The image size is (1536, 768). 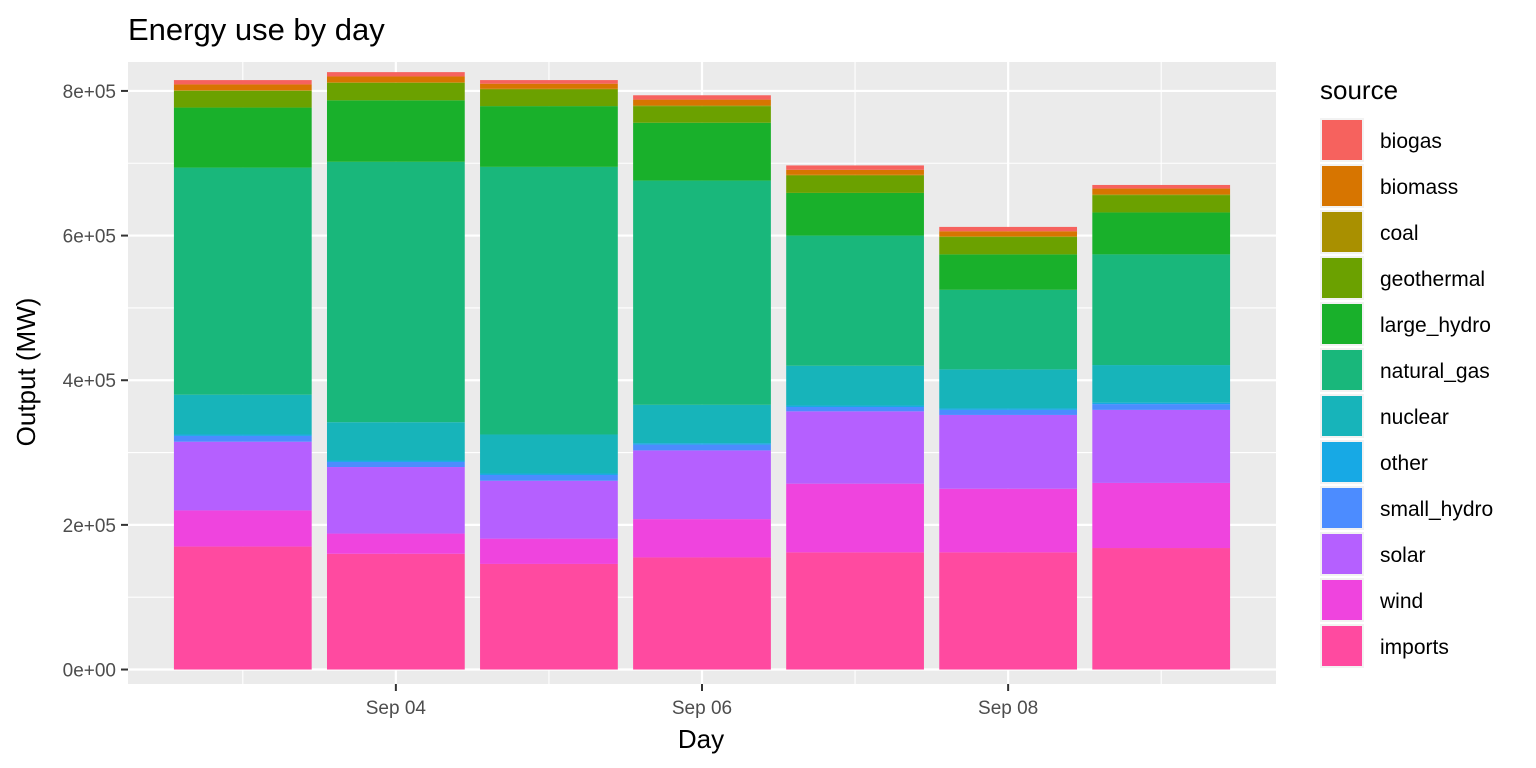 I want to click on legend-label-large_hydro: large_hydro, so click(x=1435, y=325).